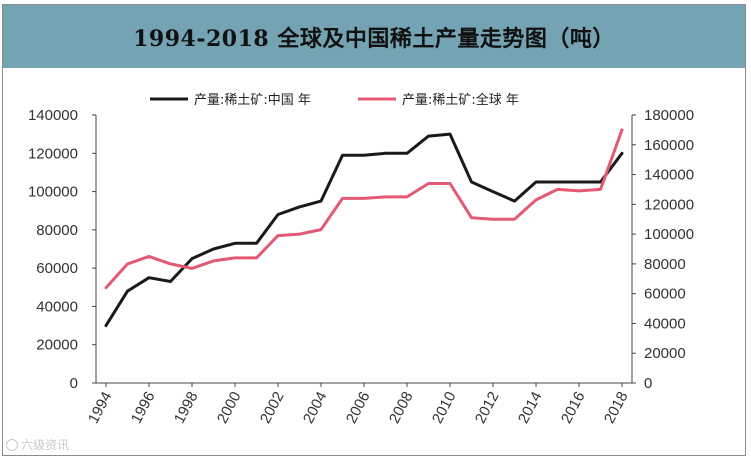 This screenshot has height=463, width=751. Describe the element at coordinates (530, 407) in the screenshot. I see `x-tick-label: 2014` at that location.